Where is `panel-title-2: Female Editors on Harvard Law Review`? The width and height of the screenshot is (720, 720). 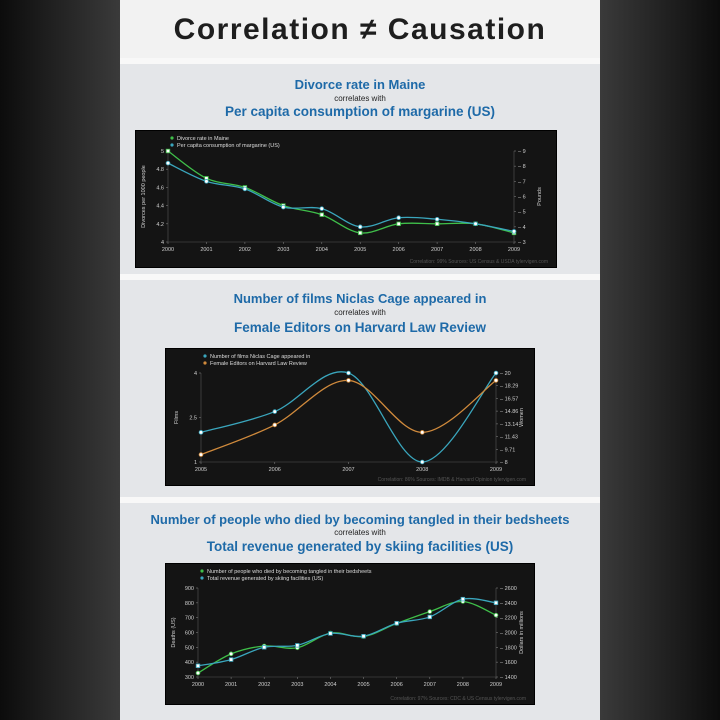 panel-title-2: Female Editors on Harvard Law Review is located at coordinates (360, 327).